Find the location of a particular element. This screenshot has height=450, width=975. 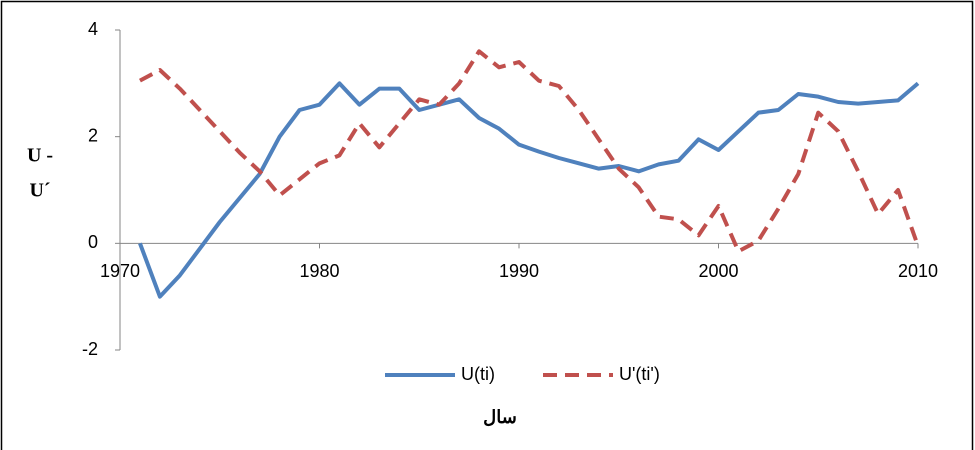

y-tick-label: 2 is located at coordinates (93, 135).